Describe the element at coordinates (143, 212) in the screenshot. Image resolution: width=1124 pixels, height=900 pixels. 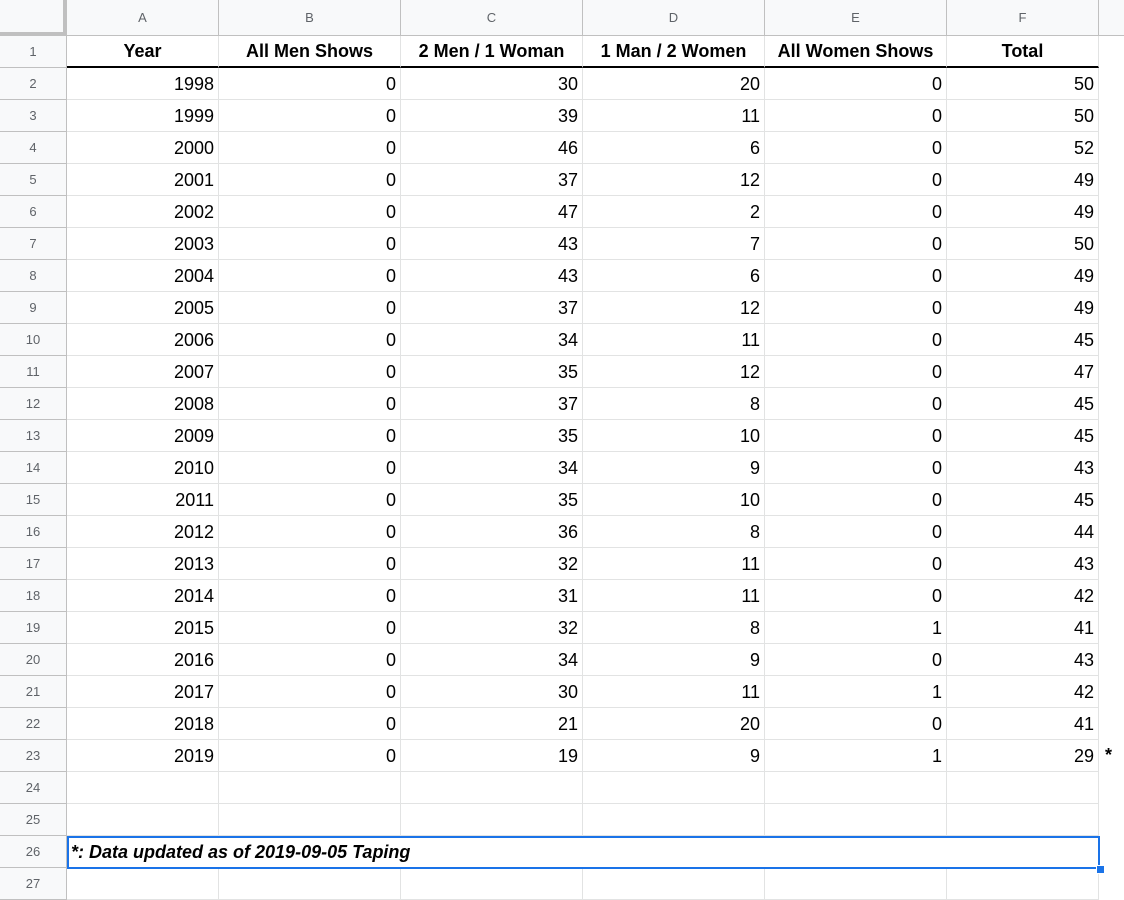
I see `table-cell: 2002` at that location.